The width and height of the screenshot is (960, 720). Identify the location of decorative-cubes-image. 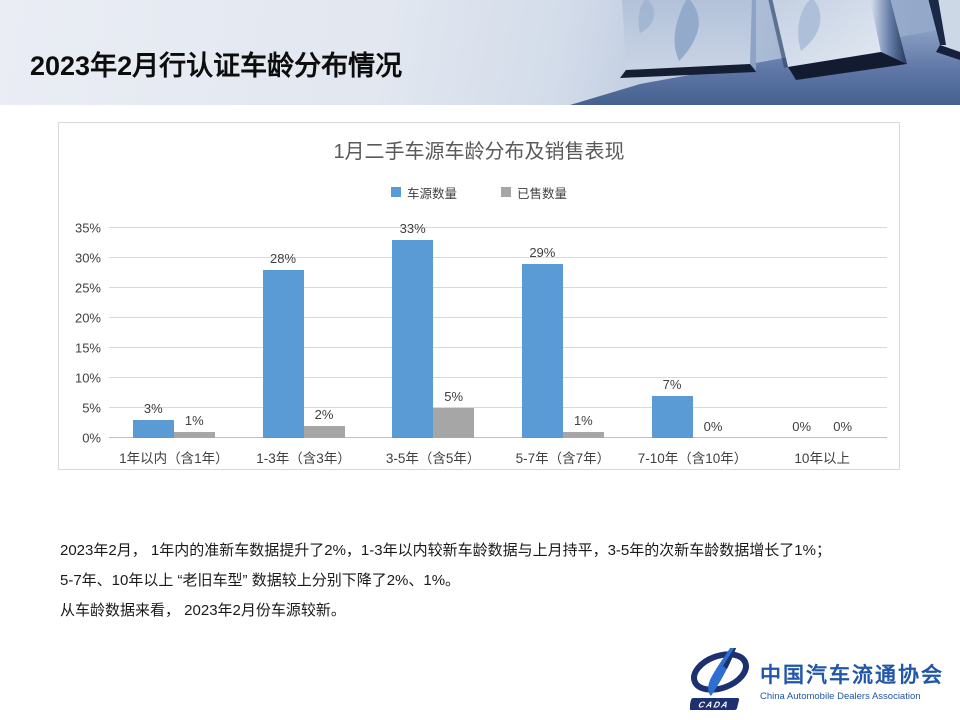
(765, 52).